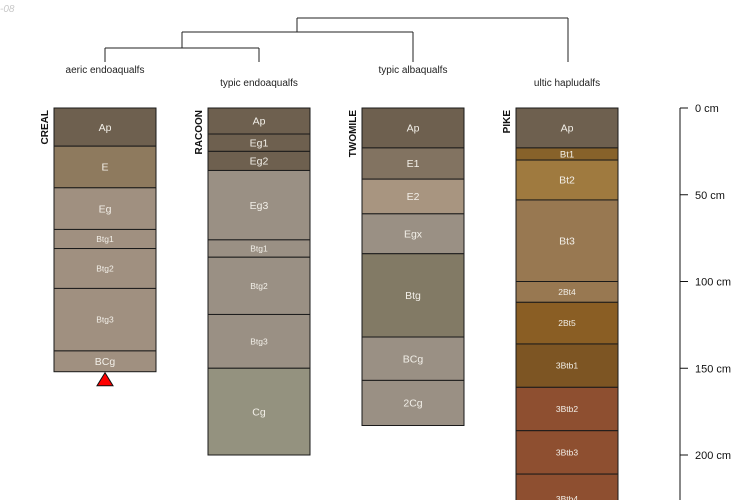  What do you see at coordinates (413, 70) in the screenshot?
I see `group-label: typic albaqualfs` at bounding box center [413, 70].